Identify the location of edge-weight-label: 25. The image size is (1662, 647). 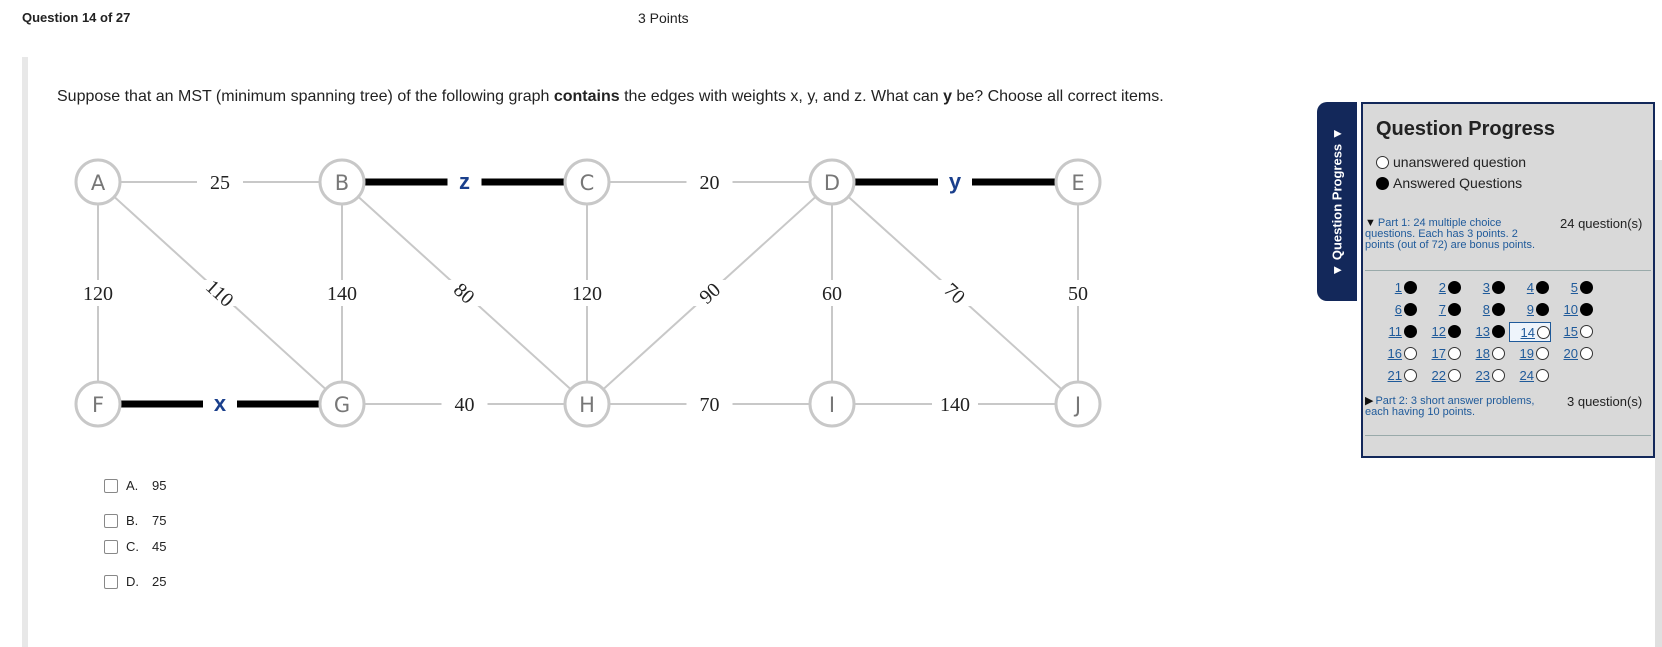
(220, 183).